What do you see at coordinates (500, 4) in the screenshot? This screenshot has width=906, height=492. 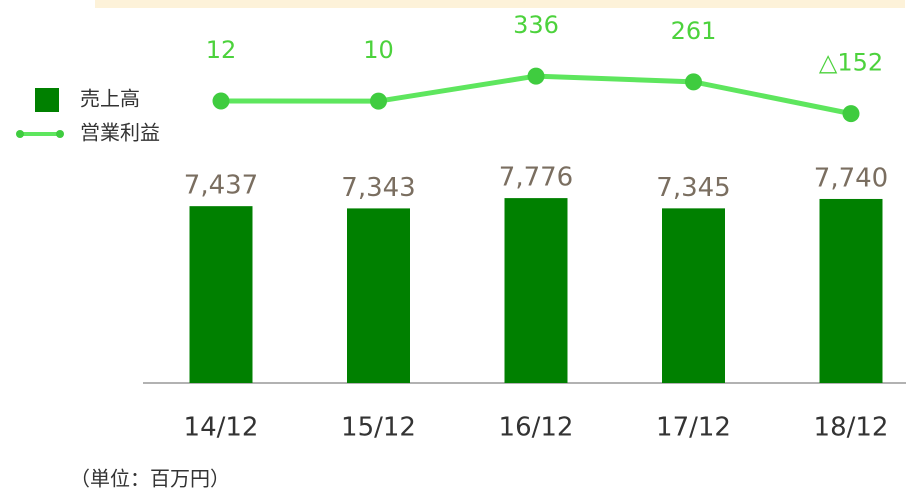 I see `header-band` at bounding box center [500, 4].